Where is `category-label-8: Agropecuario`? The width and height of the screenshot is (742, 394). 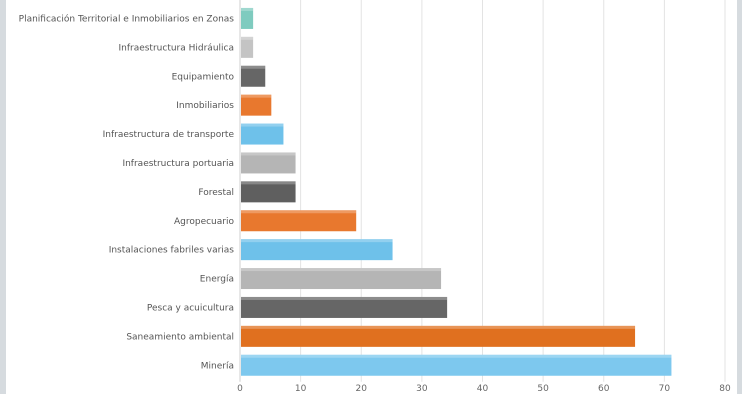 category-label-8: Agropecuario is located at coordinates (204, 222).